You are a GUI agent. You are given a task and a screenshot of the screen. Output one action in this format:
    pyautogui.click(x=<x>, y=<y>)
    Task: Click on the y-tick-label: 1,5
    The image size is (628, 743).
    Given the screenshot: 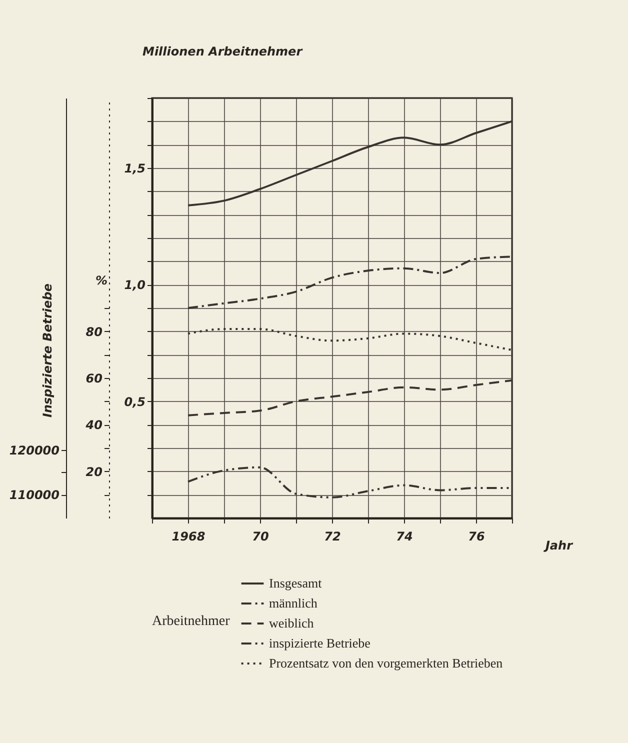 What is the action you would take?
    pyautogui.click(x=135, y=169)
    